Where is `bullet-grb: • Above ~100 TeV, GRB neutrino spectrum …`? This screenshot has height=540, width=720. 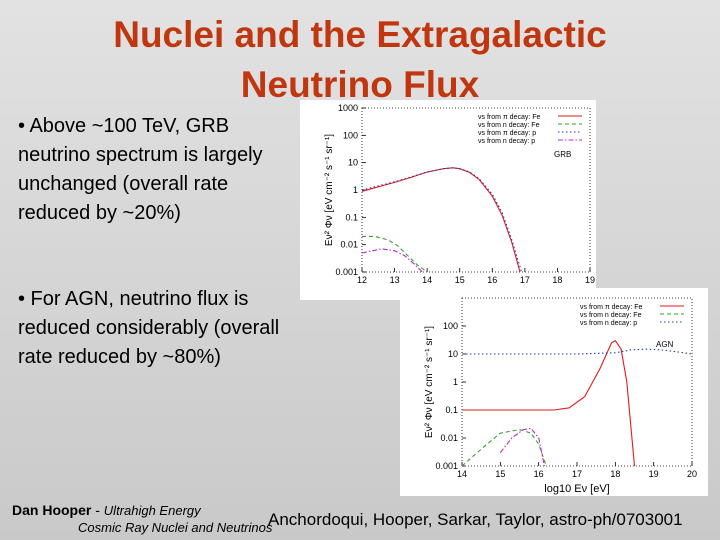
bullet-grb: • Above ~100 TeV, GRB neutrino spectrum … is located at coordinates (140, 169).